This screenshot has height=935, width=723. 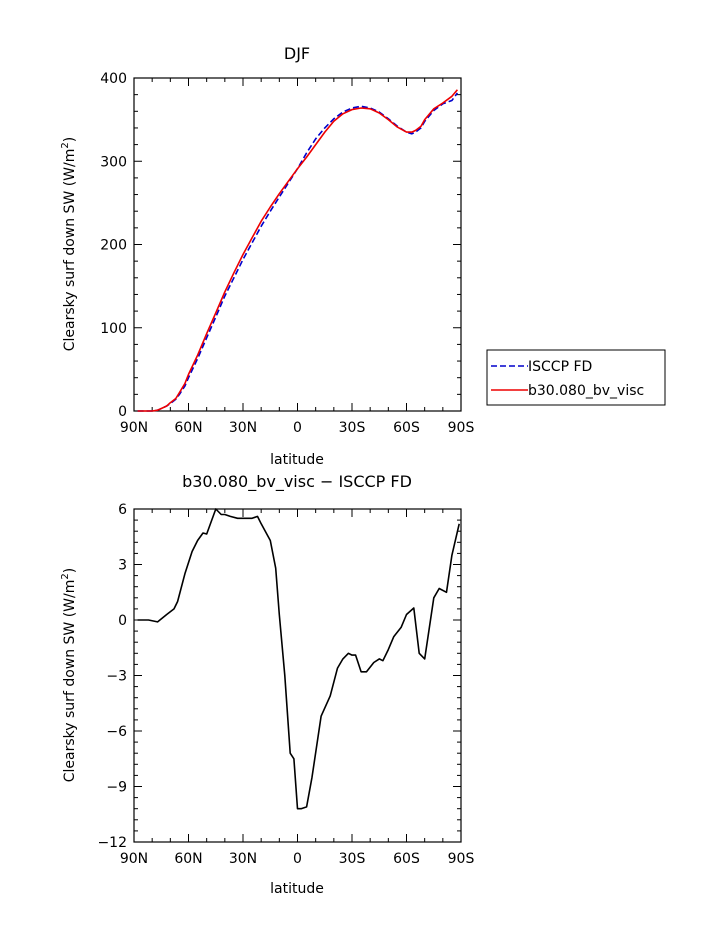 What do you see at coordinates (122, 566) in the screenshot?
I see `bottom-y-tick-label: 3` at bounding box center [122, 566].